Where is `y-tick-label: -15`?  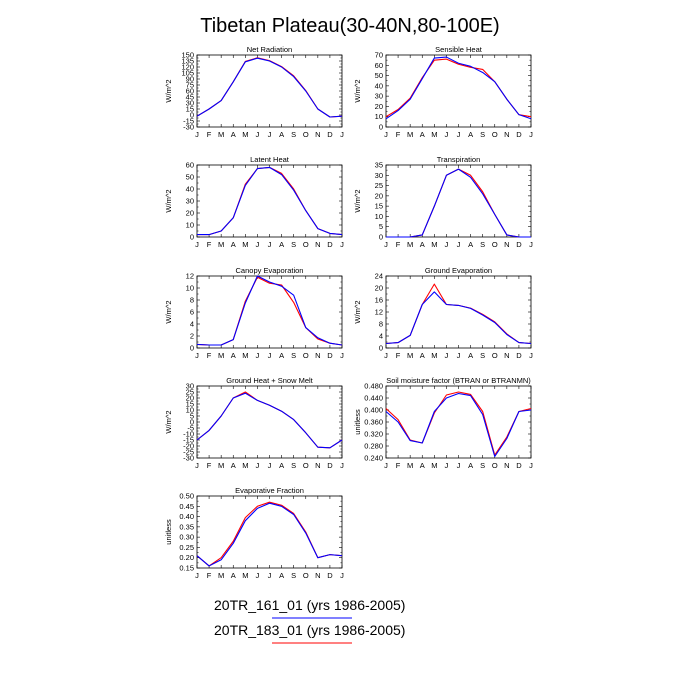 y-tick-label: -15 is located at coordinates (188, 440).